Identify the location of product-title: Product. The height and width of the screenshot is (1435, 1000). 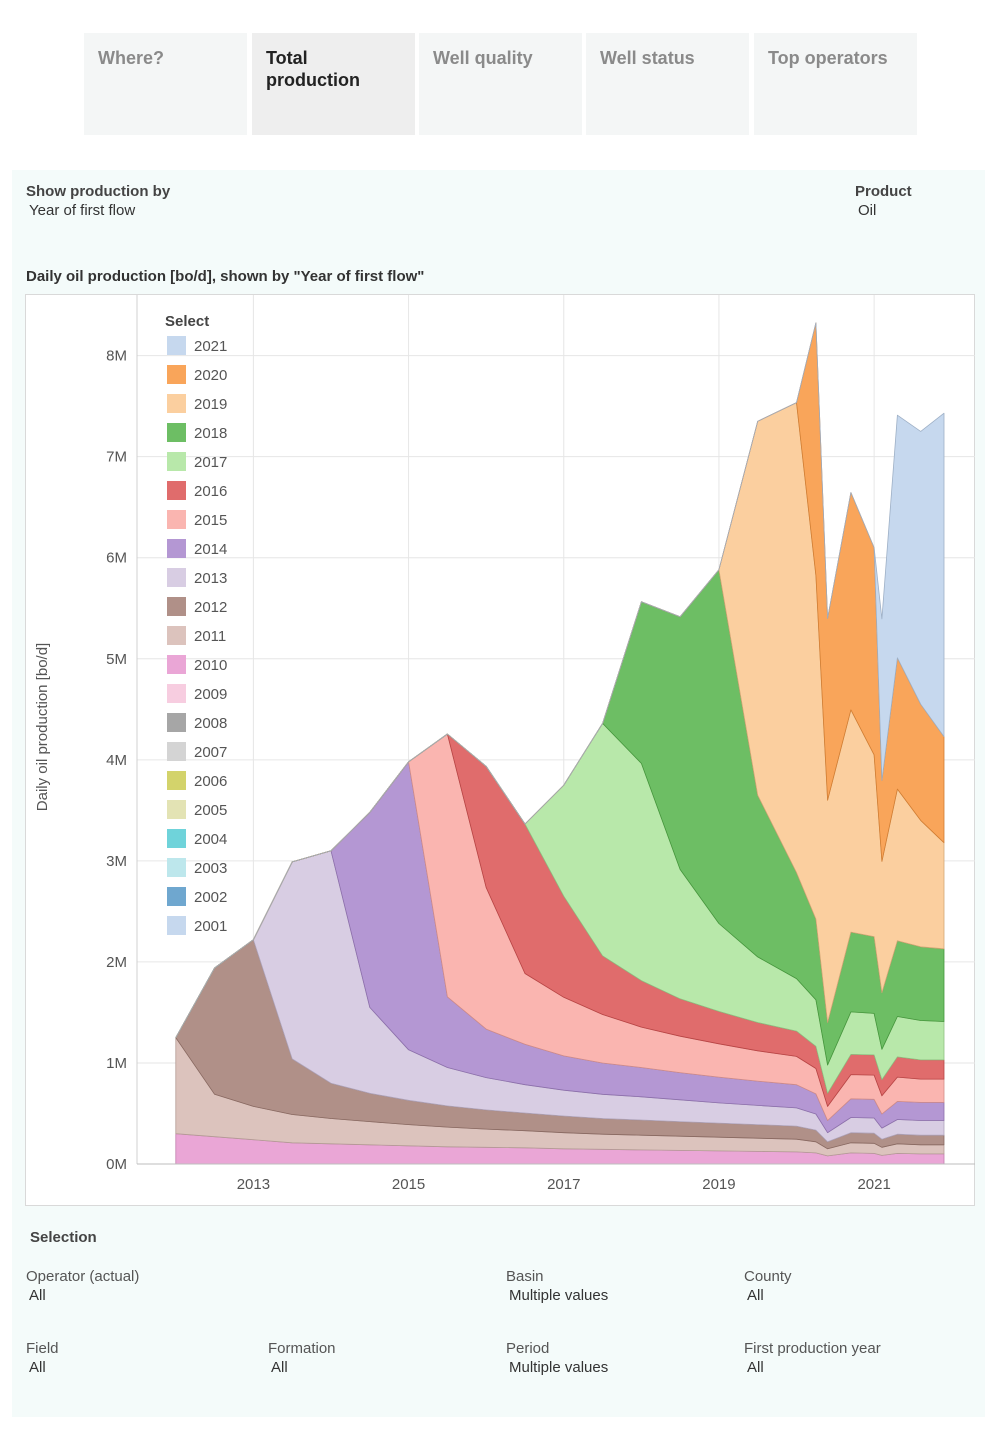
(883, 191).